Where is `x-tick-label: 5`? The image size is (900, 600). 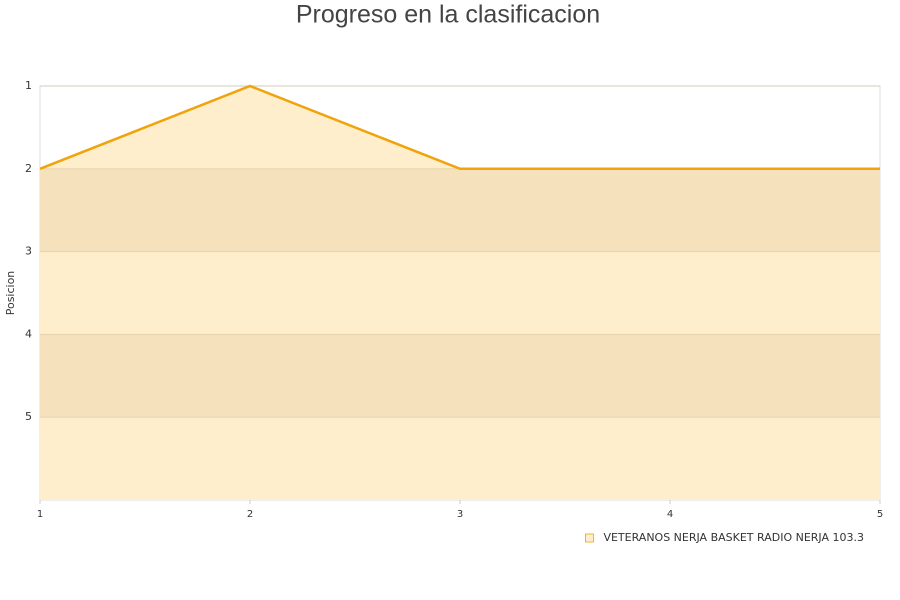 x-tick-label: 5 is located at coordinates (880, 514).